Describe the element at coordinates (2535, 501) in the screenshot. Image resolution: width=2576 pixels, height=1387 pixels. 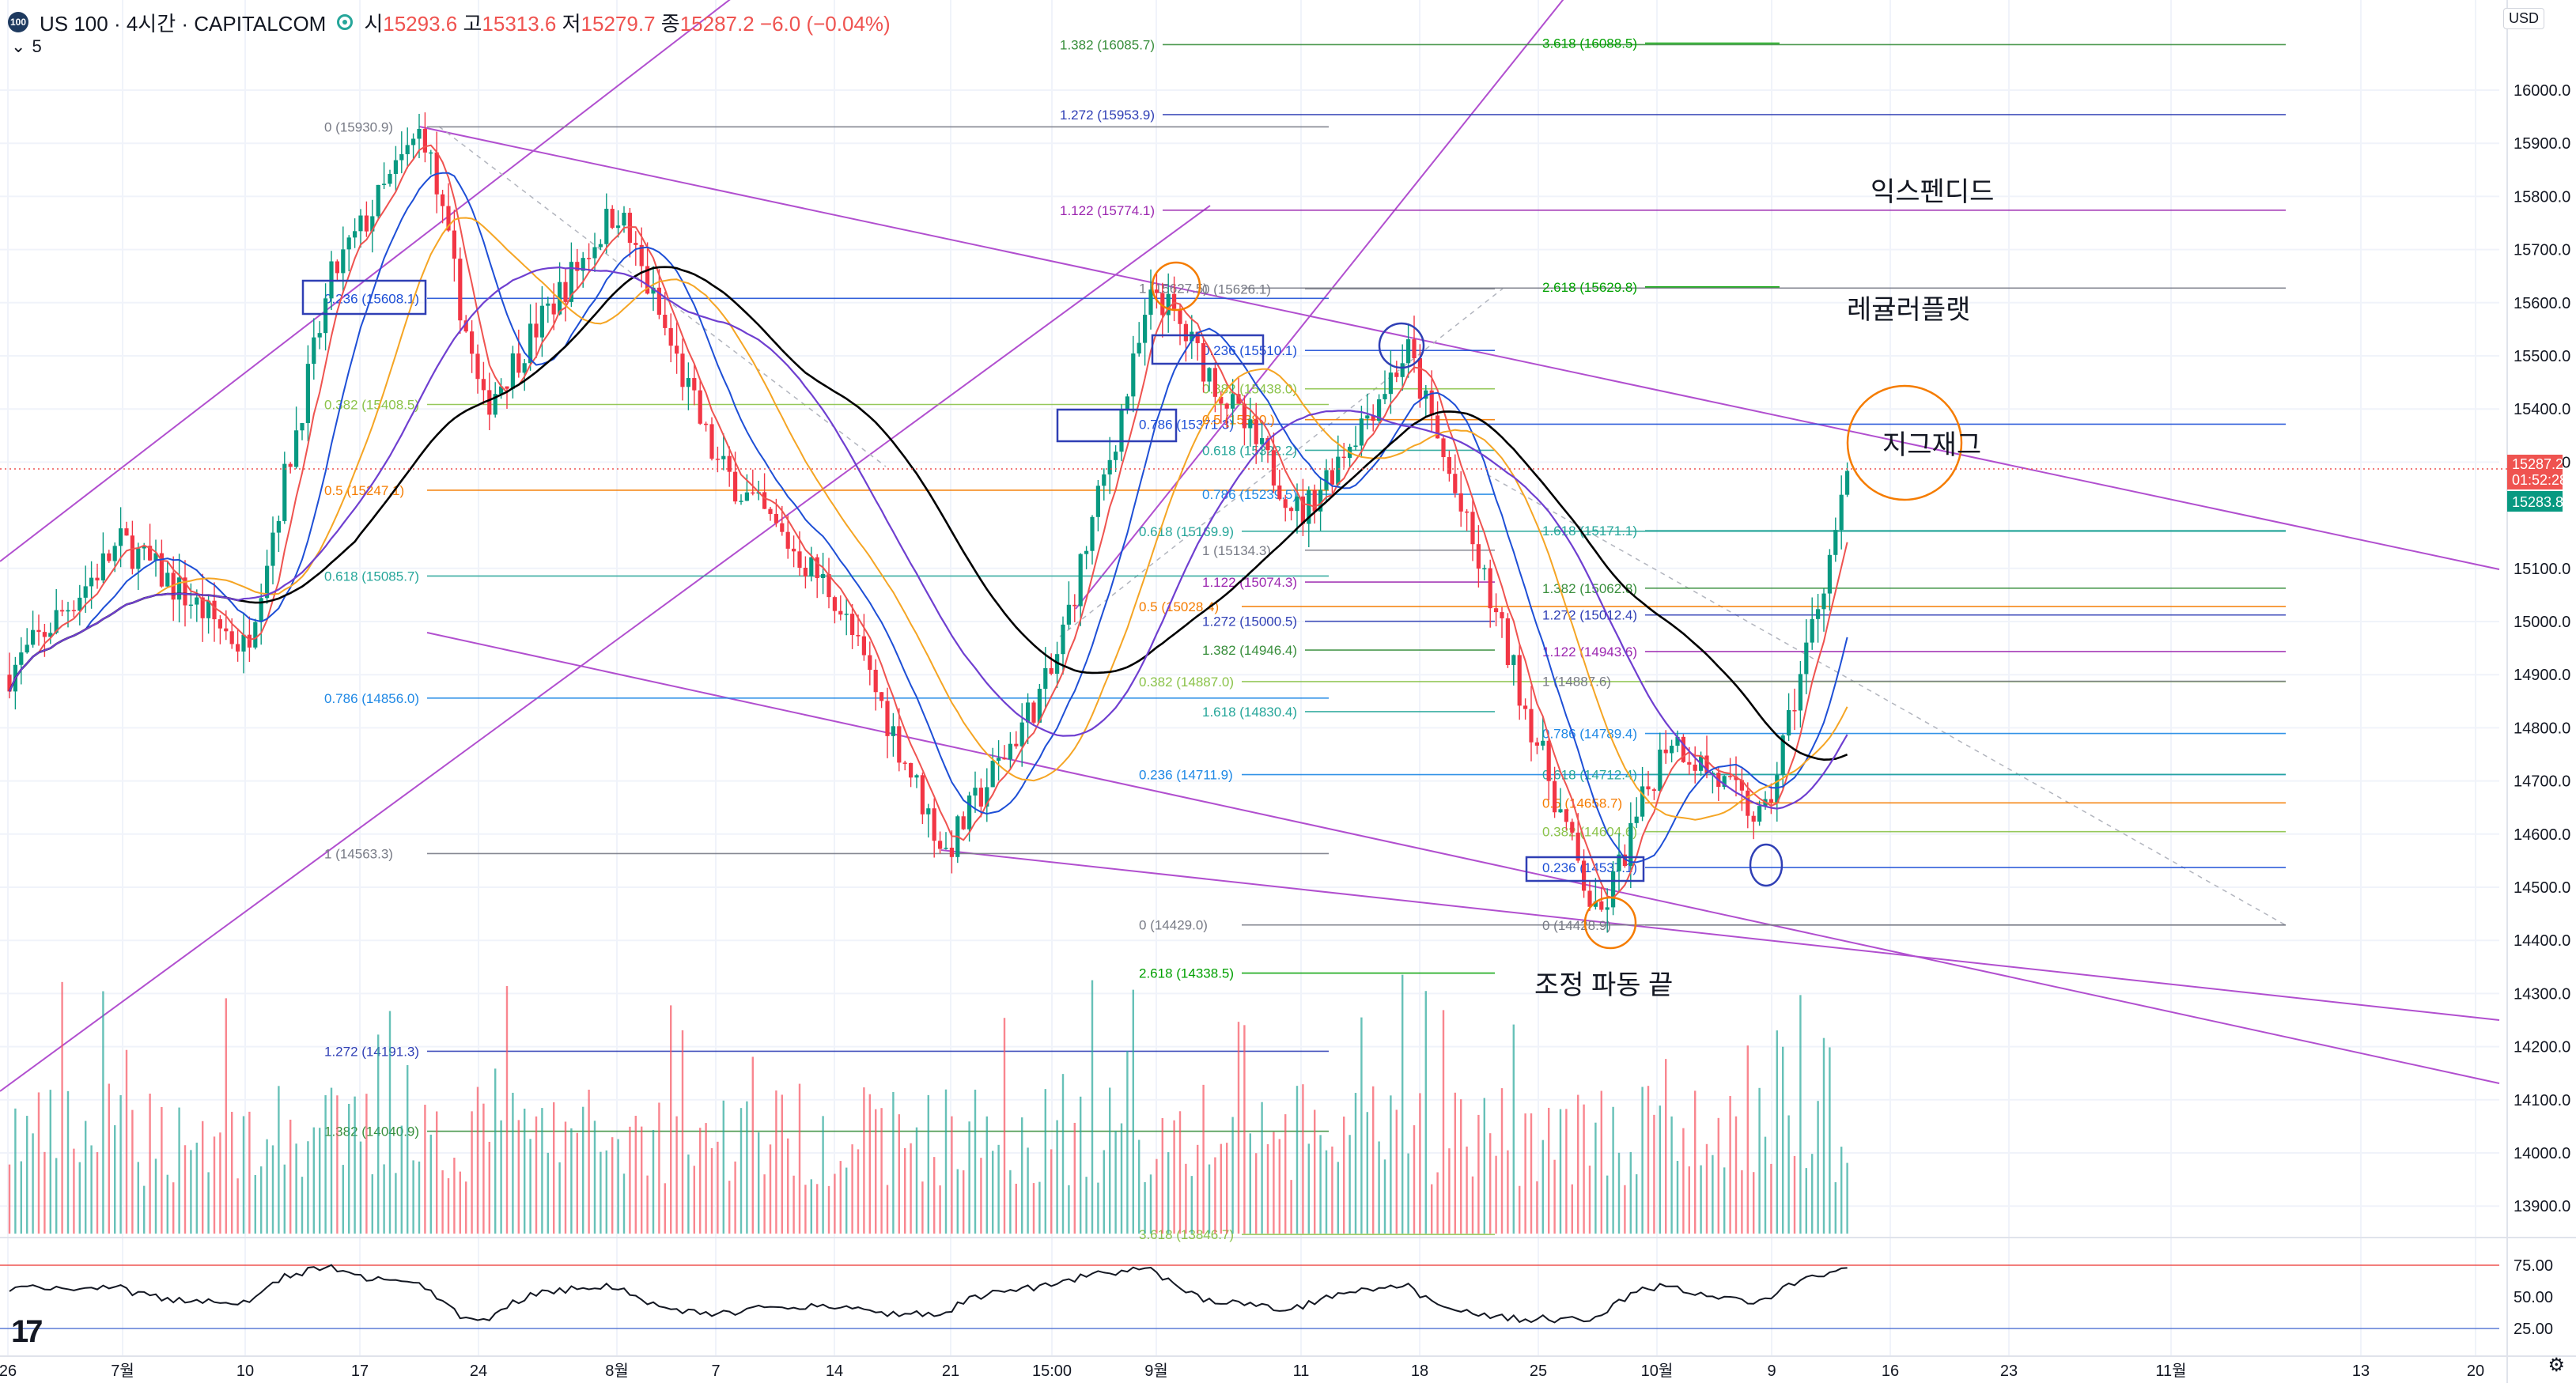
I see `ma-price-tag` at that location.